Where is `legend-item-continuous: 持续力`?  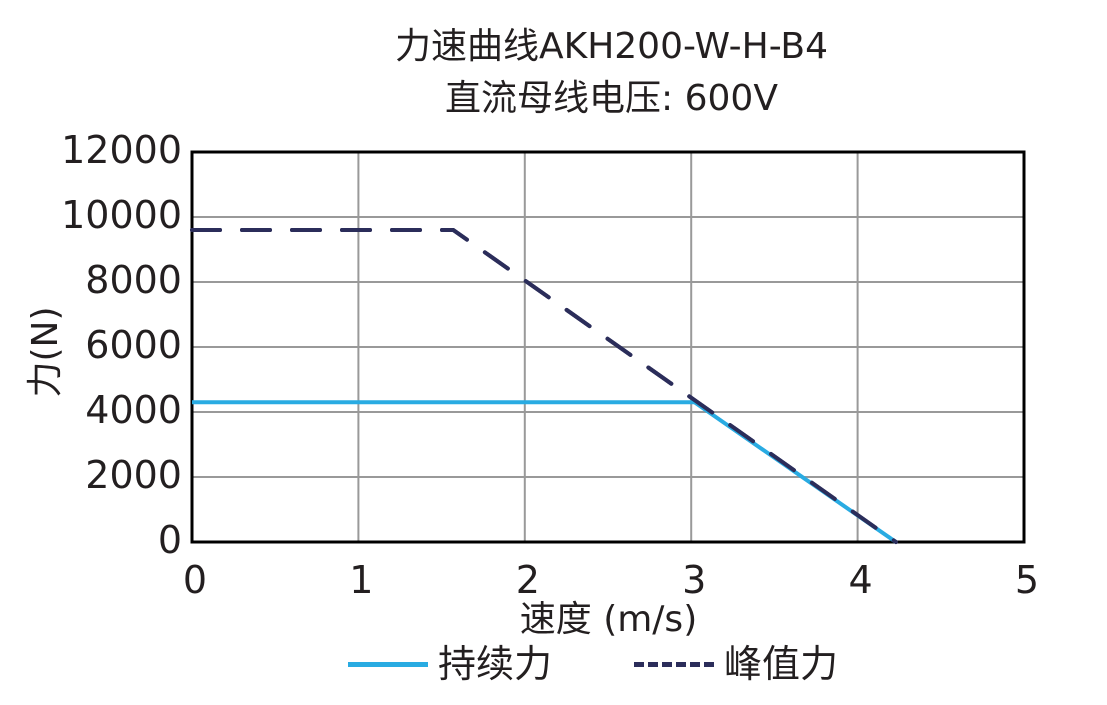
legend-item-continuous: 持续力 is located at coordinates (450, 664).